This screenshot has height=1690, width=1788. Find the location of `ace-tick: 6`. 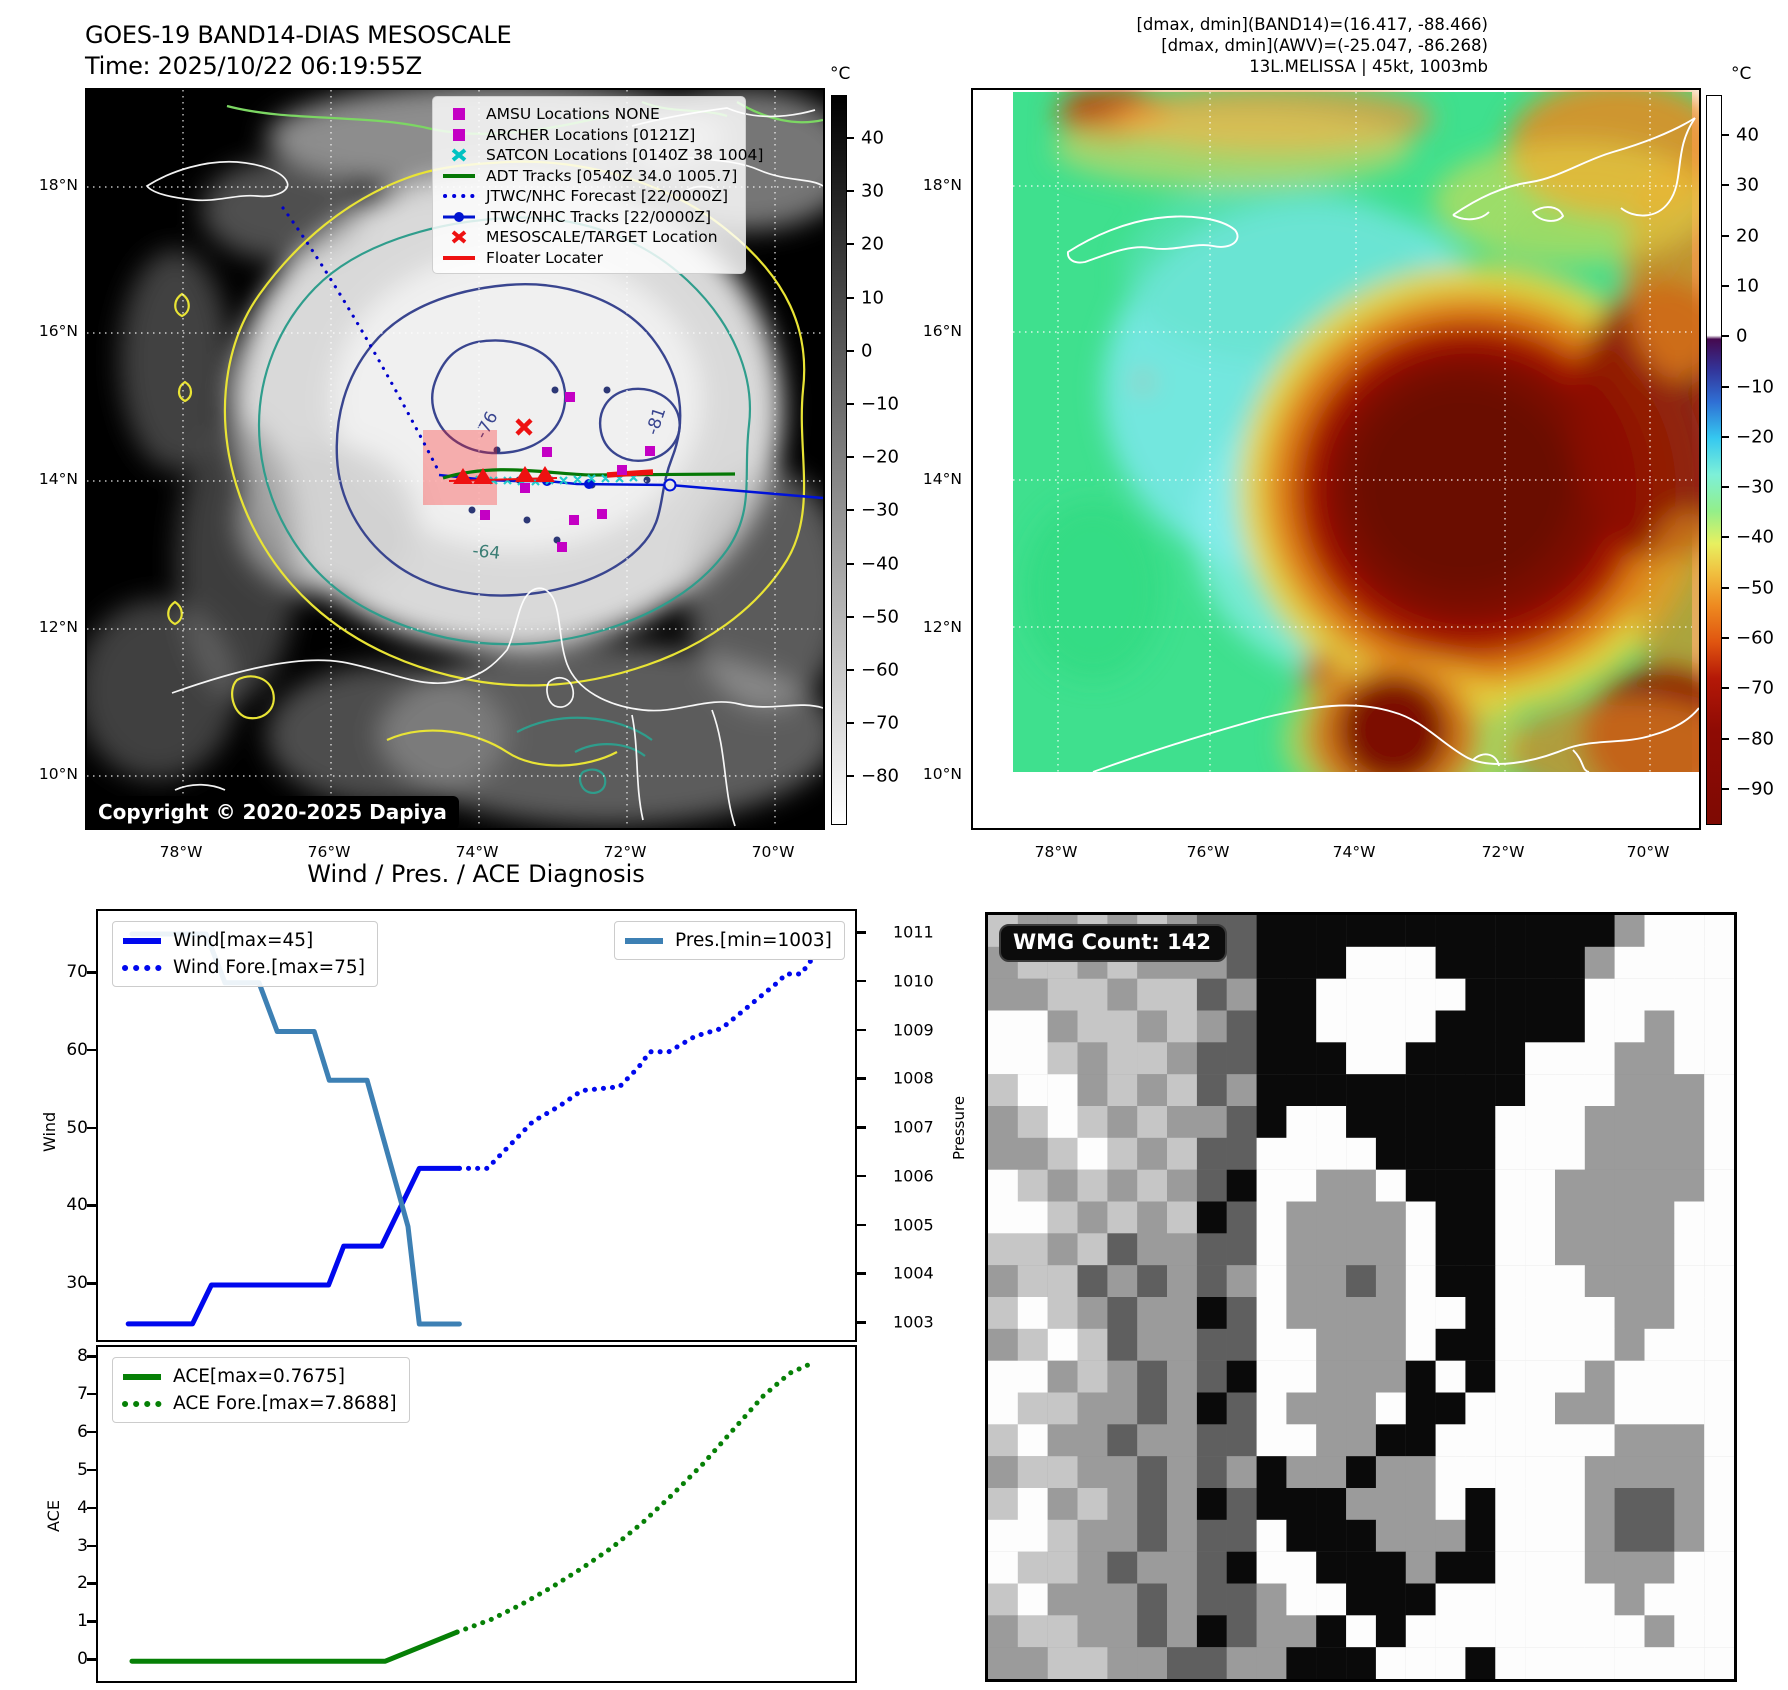

ace-tick: 6 is located at coordinates (82, 1431).